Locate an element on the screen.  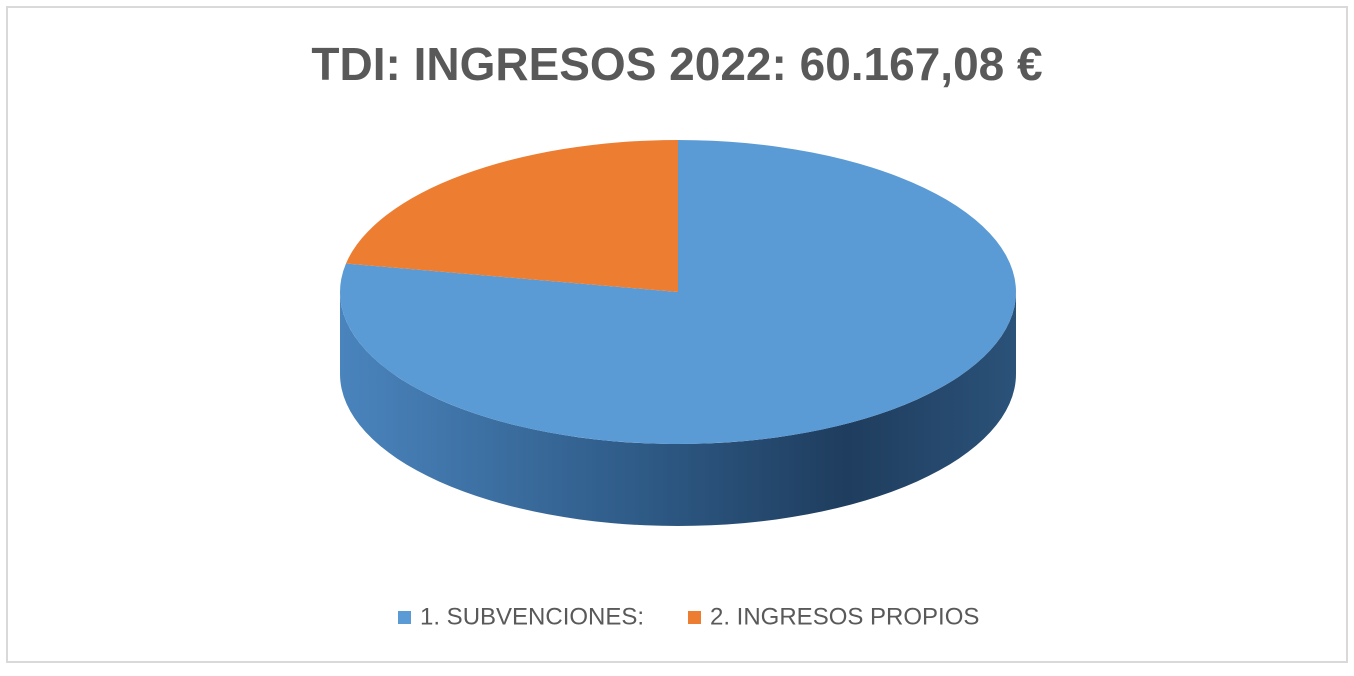
legend-label: 2. INGRESOS PROPIOS is located at coordinates (844, 616).